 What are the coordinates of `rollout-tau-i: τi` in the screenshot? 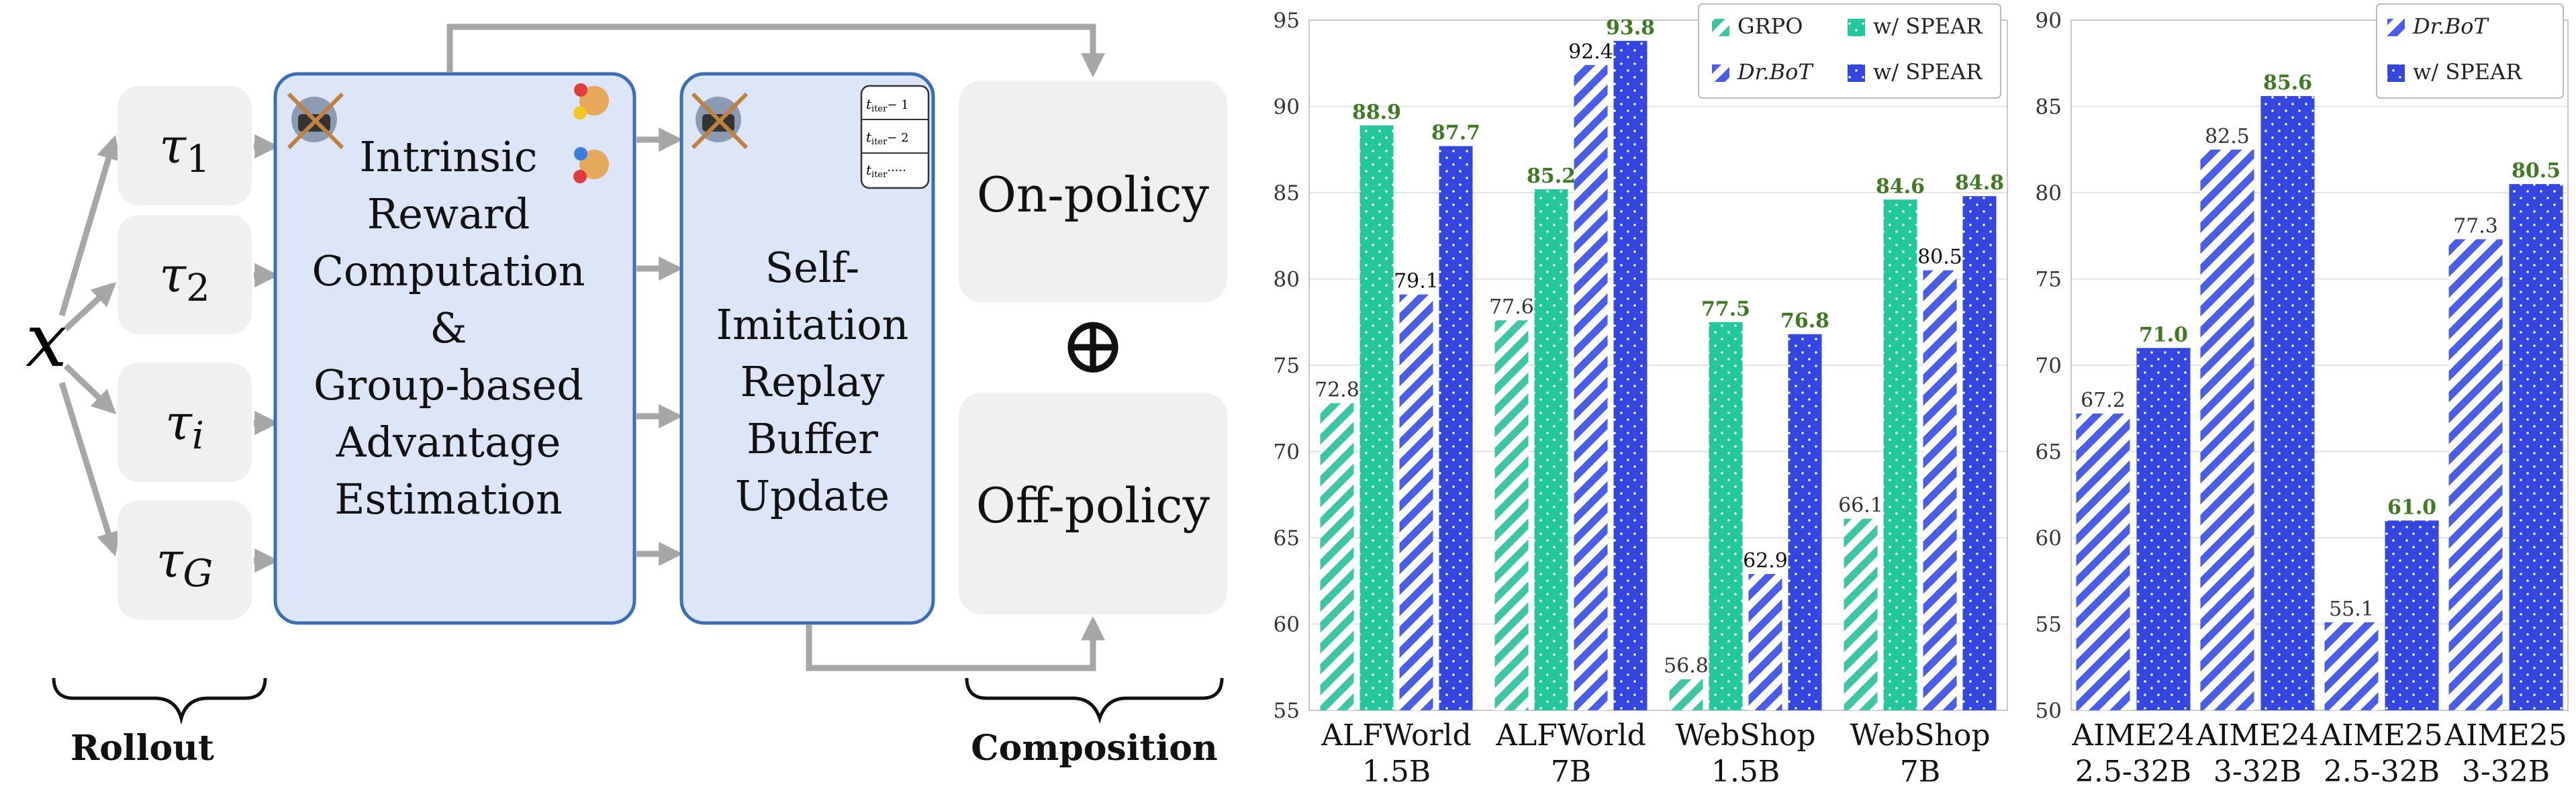 It's located at (184, 426).